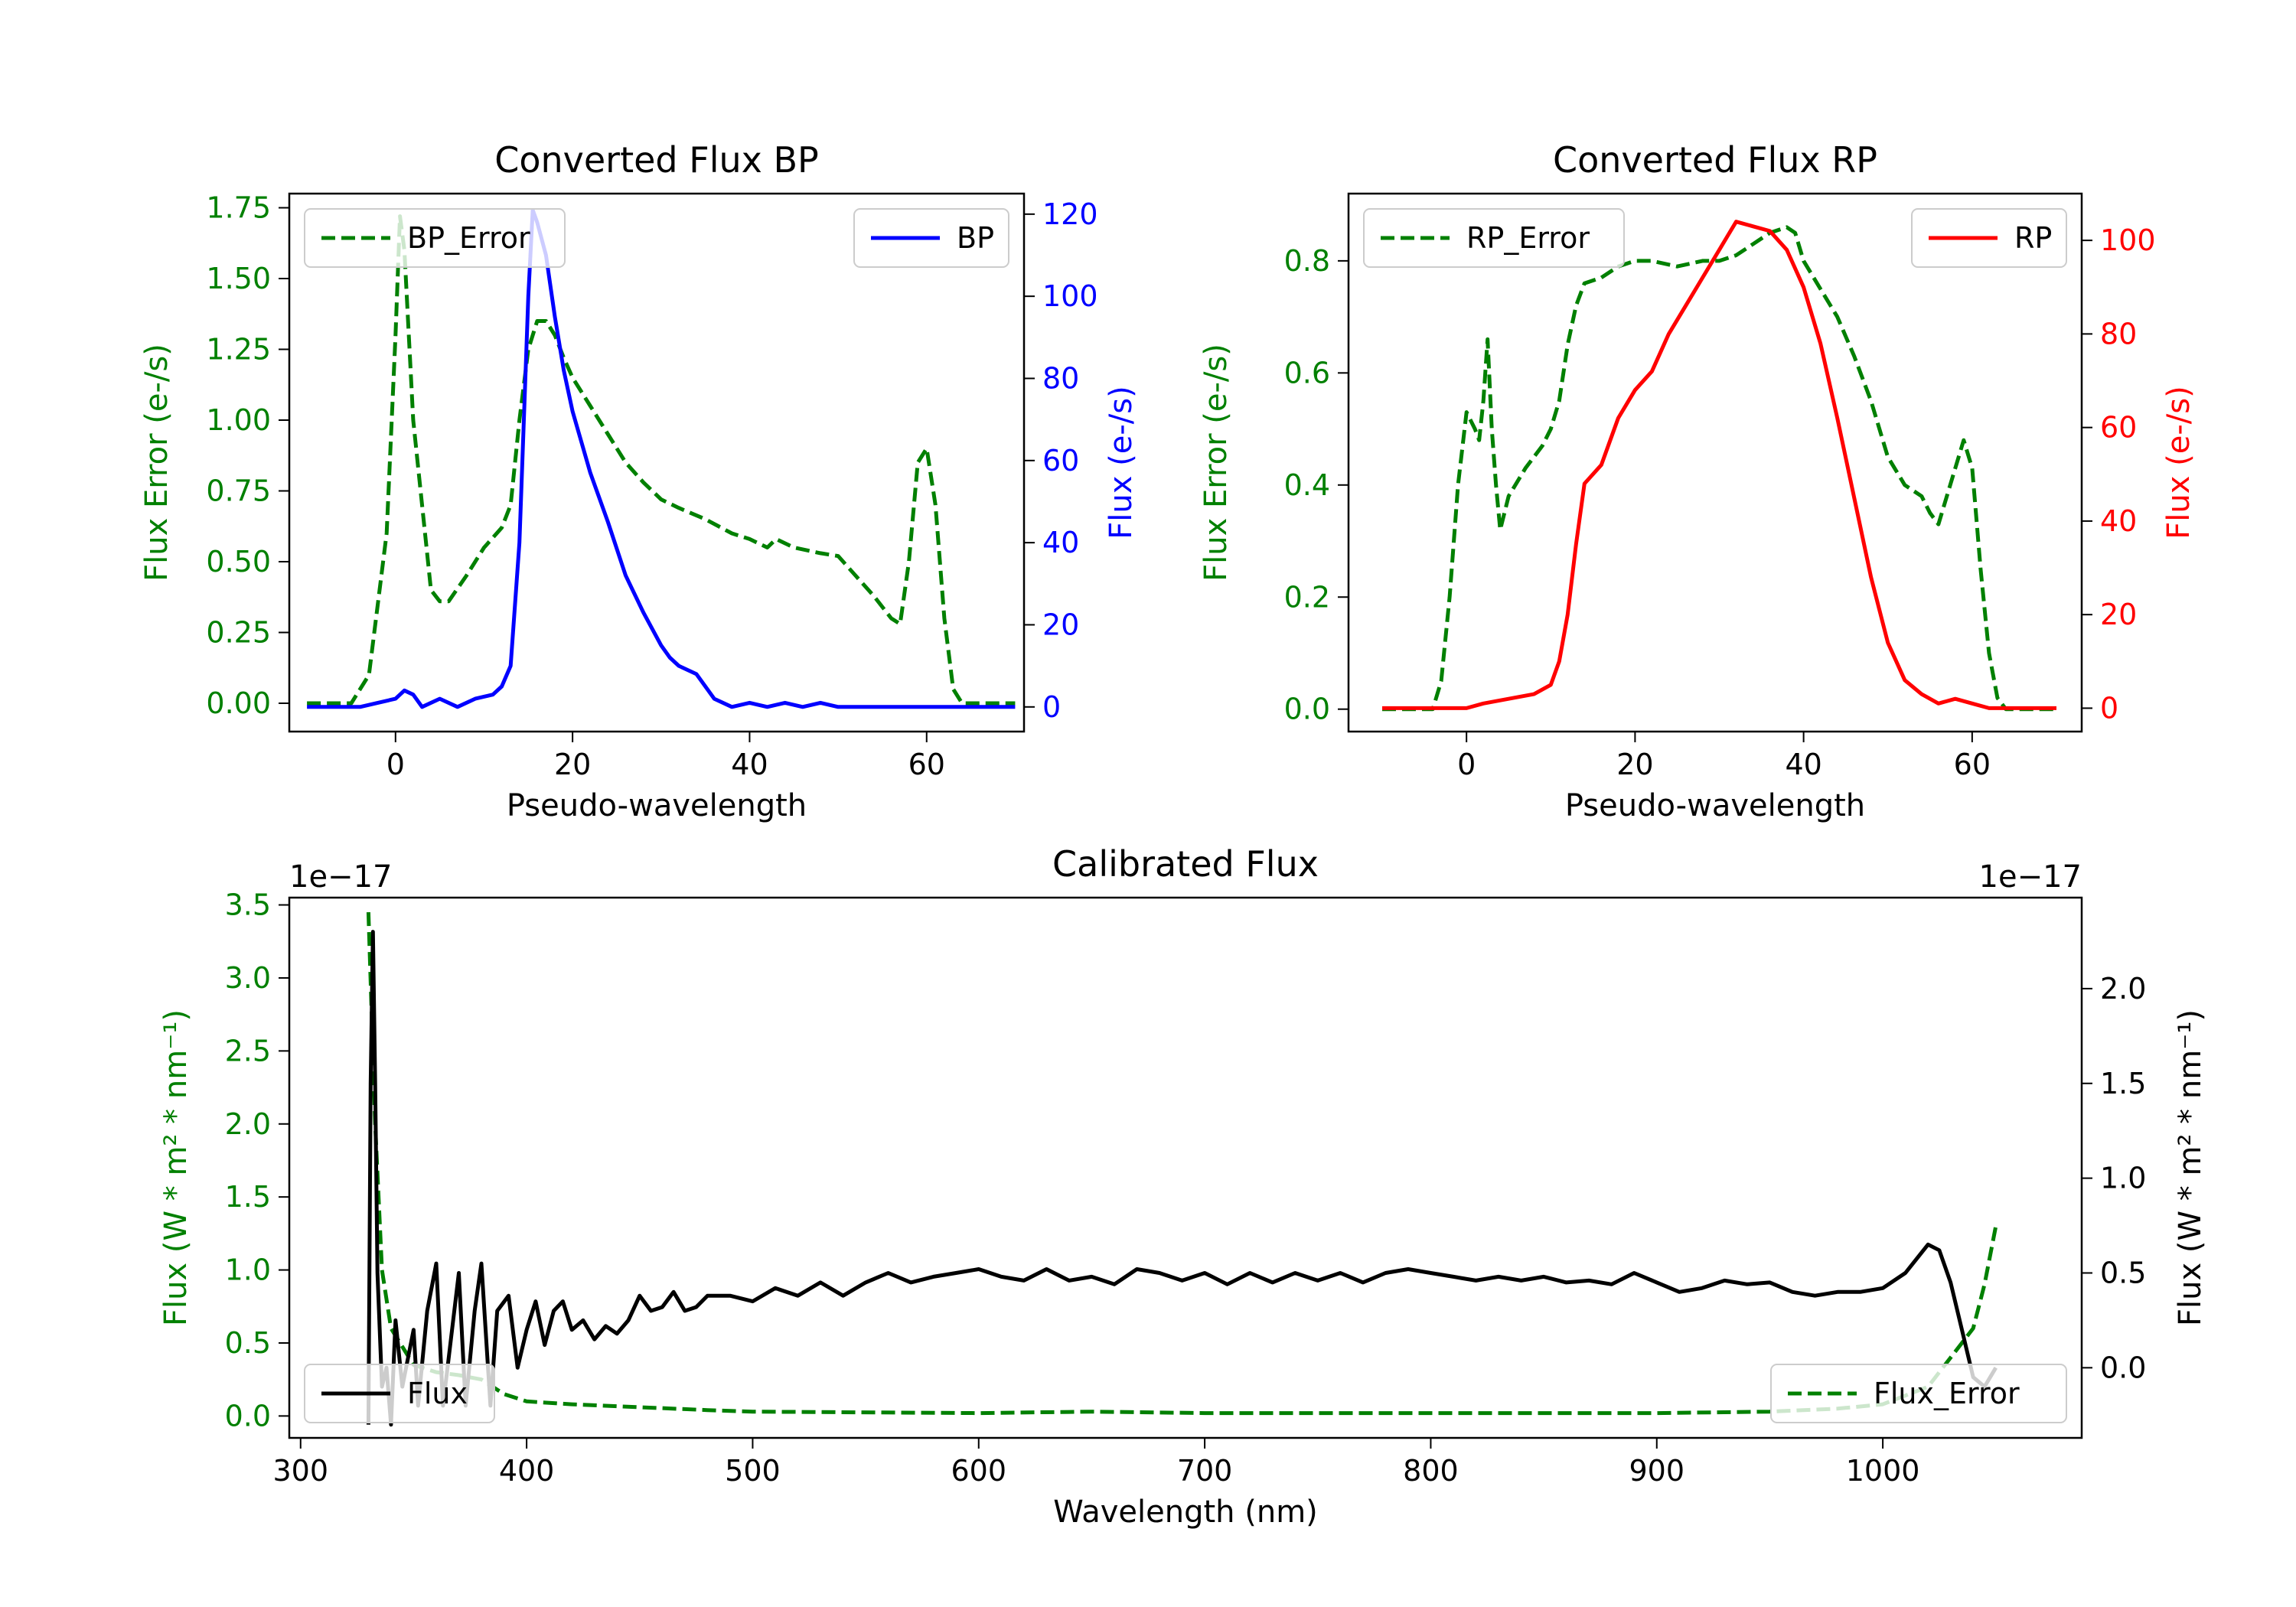 The height and width of the screenshot is (1607, 2296). I want to click on y-left-tick-label: 1.0, so click(248, 1270).